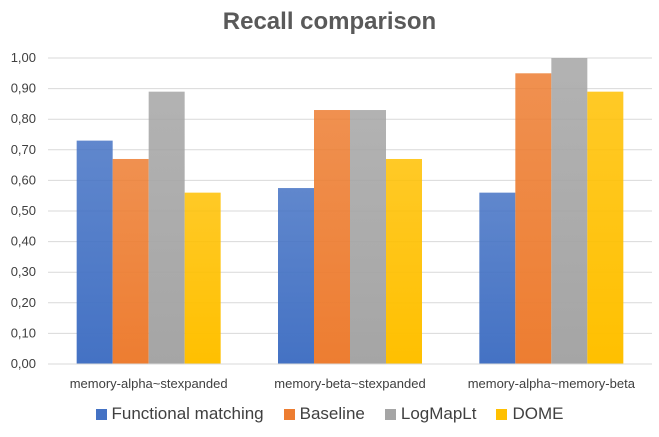 This screenshot has height=437, width=659. What do you see at coordinates (23, 363) in the screenshot?
I see `y-tick-label: 0,00` at bounding box center [23, 363].